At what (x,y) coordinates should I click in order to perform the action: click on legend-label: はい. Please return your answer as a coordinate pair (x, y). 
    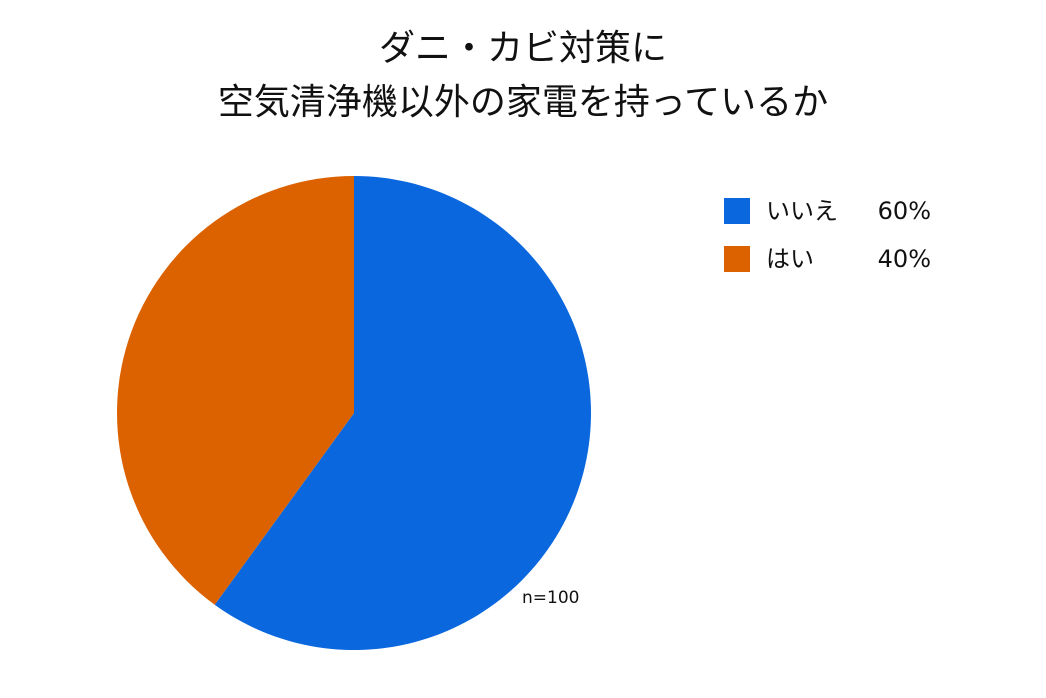
    Looking at the image, I should click on (790, 259).